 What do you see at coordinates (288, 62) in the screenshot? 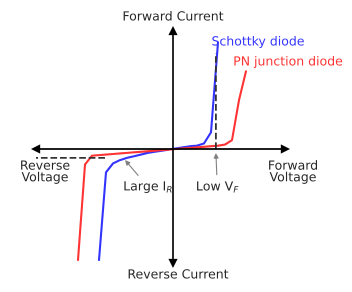
I see `series-label: PN junction diode` at bounding box center [288, 62].